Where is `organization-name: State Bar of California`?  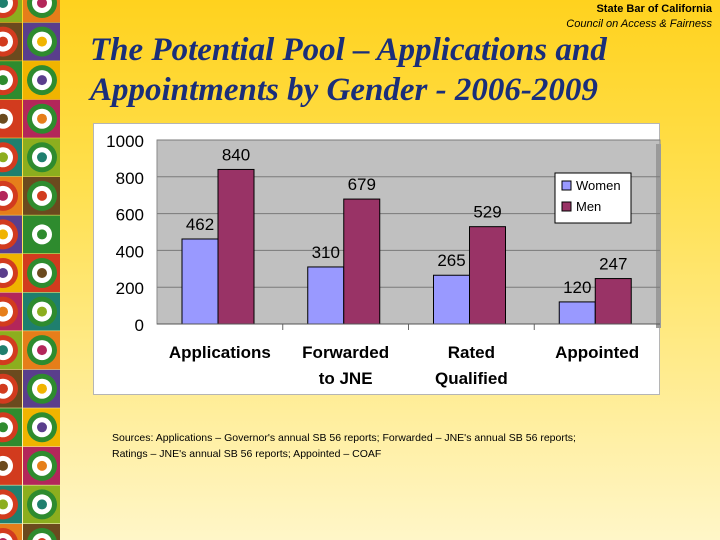
organization-name: State Bar of California is located at coordinates (654, 9).